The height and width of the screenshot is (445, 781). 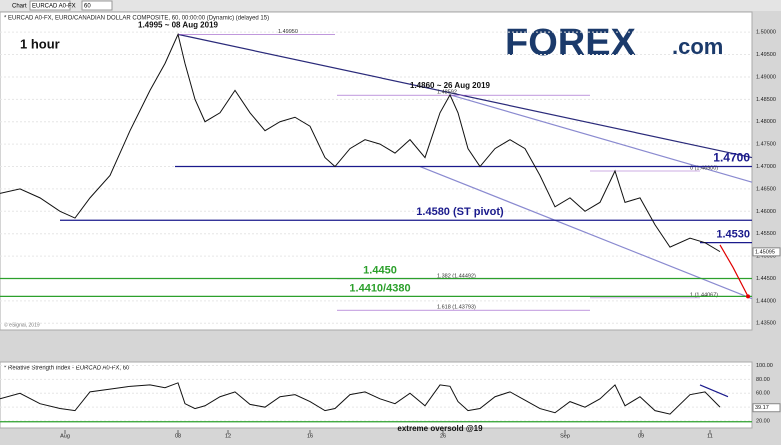 I want to click on y-tick-label: 1.49500, so click(x=766, y=55).